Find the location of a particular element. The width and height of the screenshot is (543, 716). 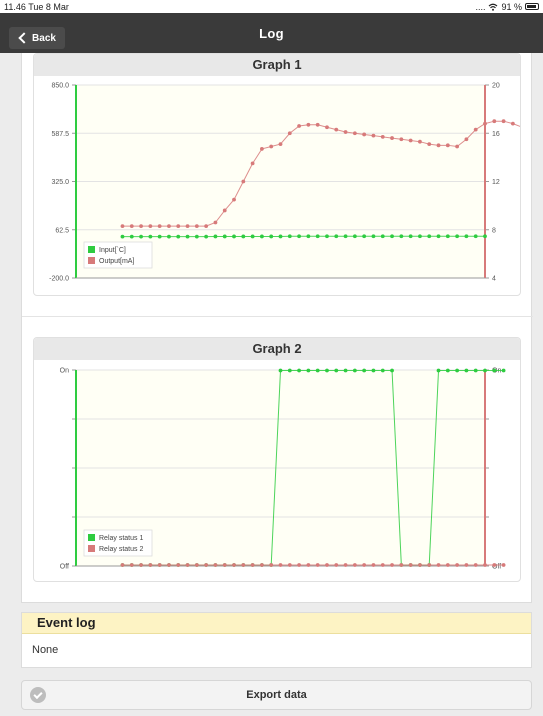

left-tick-label: 62.5 is located at coordinates (62, 230).